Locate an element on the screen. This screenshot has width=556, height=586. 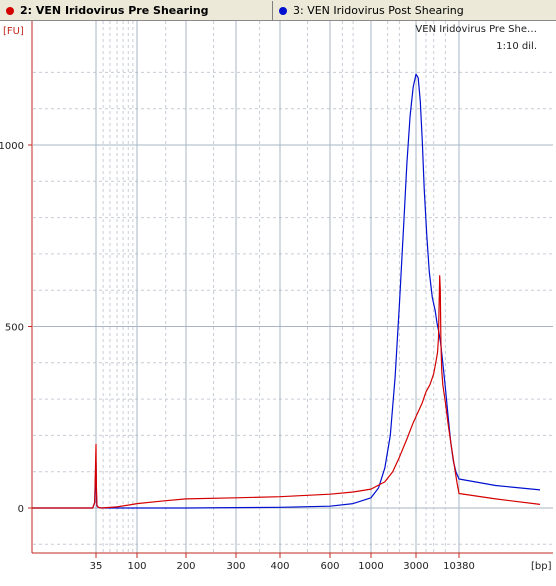
tab-pre-shearing: 2: VEN Iridovirus Pre Shearing is located at coordinates (107, 10).